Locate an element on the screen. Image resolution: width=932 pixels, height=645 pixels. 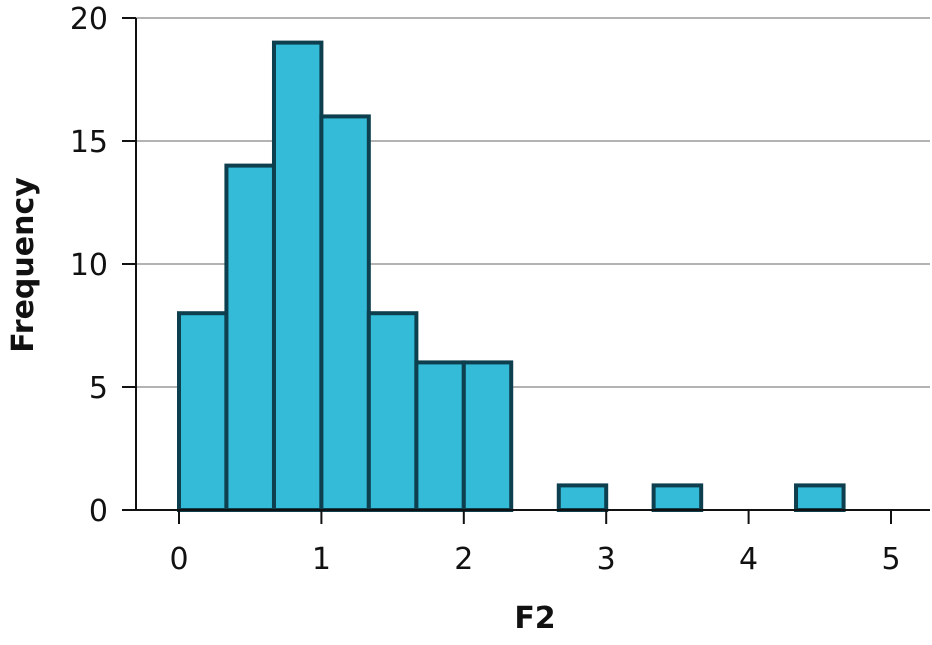
x-axis-title: F2 is located at coordinates (534, 618).